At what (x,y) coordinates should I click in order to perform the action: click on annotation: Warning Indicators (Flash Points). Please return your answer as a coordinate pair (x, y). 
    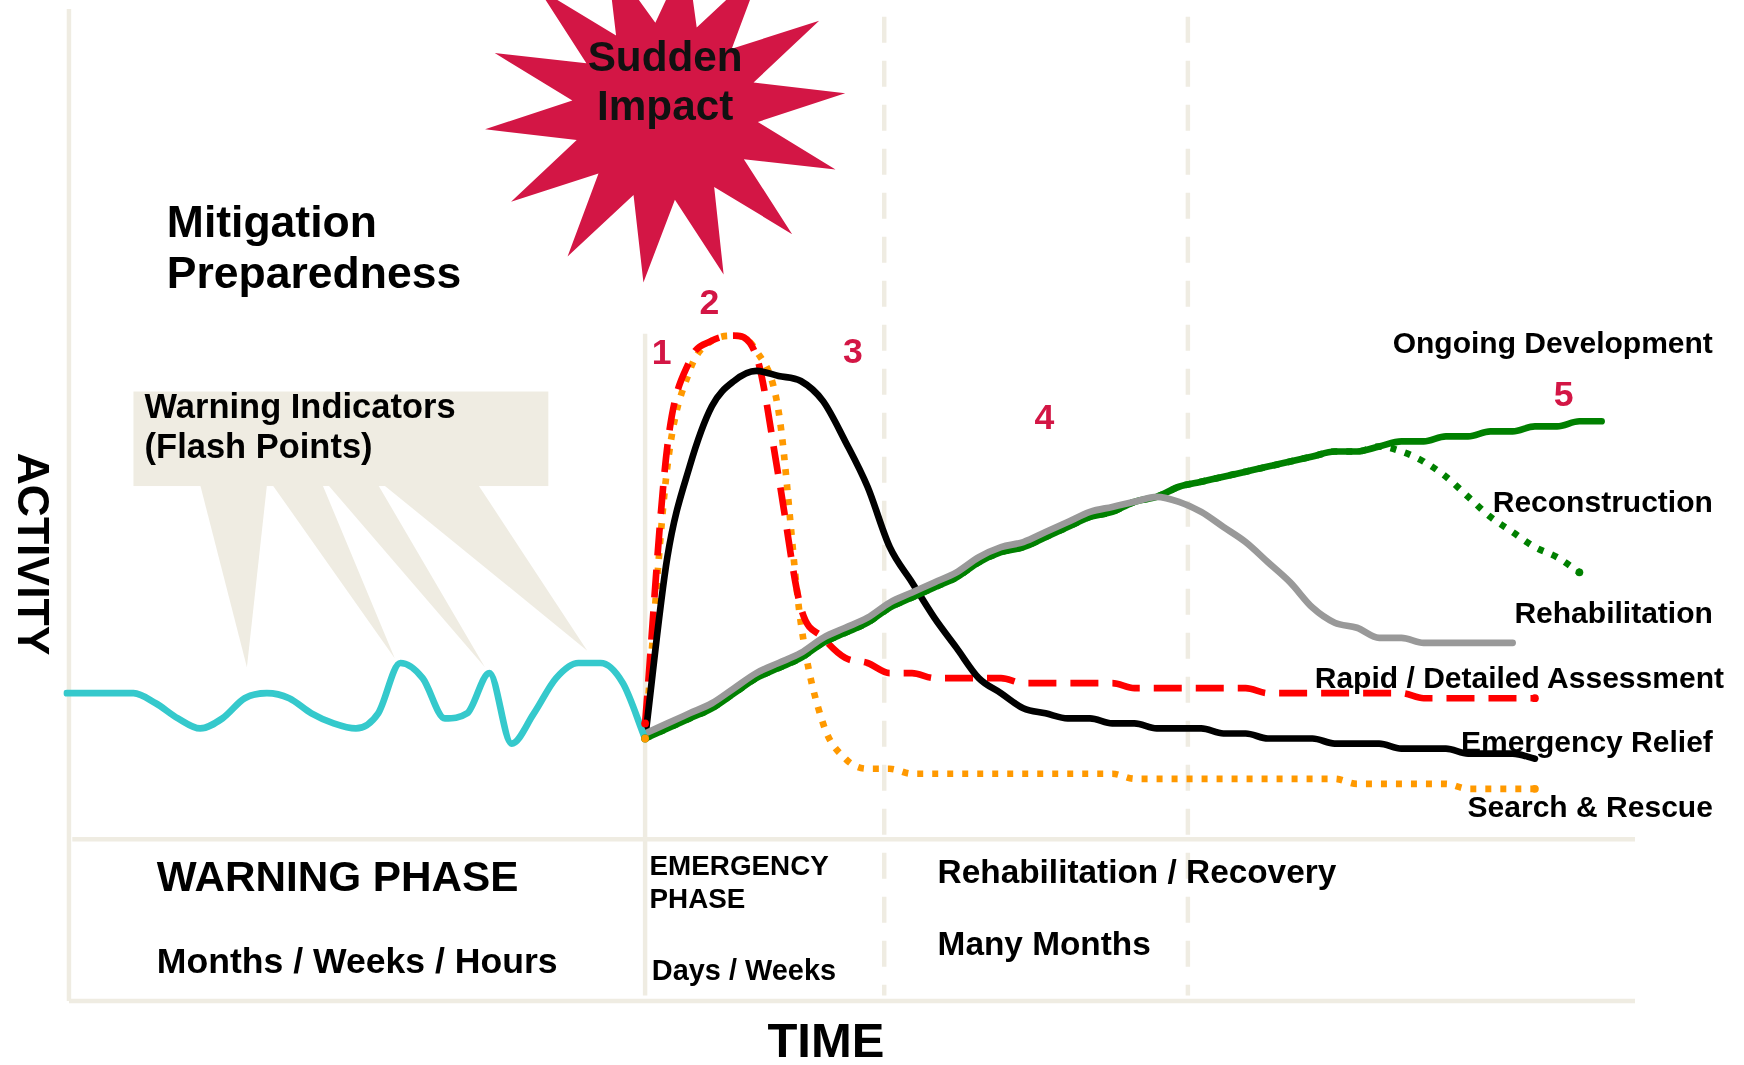
    Looking at the image, I should click on (300, 427).